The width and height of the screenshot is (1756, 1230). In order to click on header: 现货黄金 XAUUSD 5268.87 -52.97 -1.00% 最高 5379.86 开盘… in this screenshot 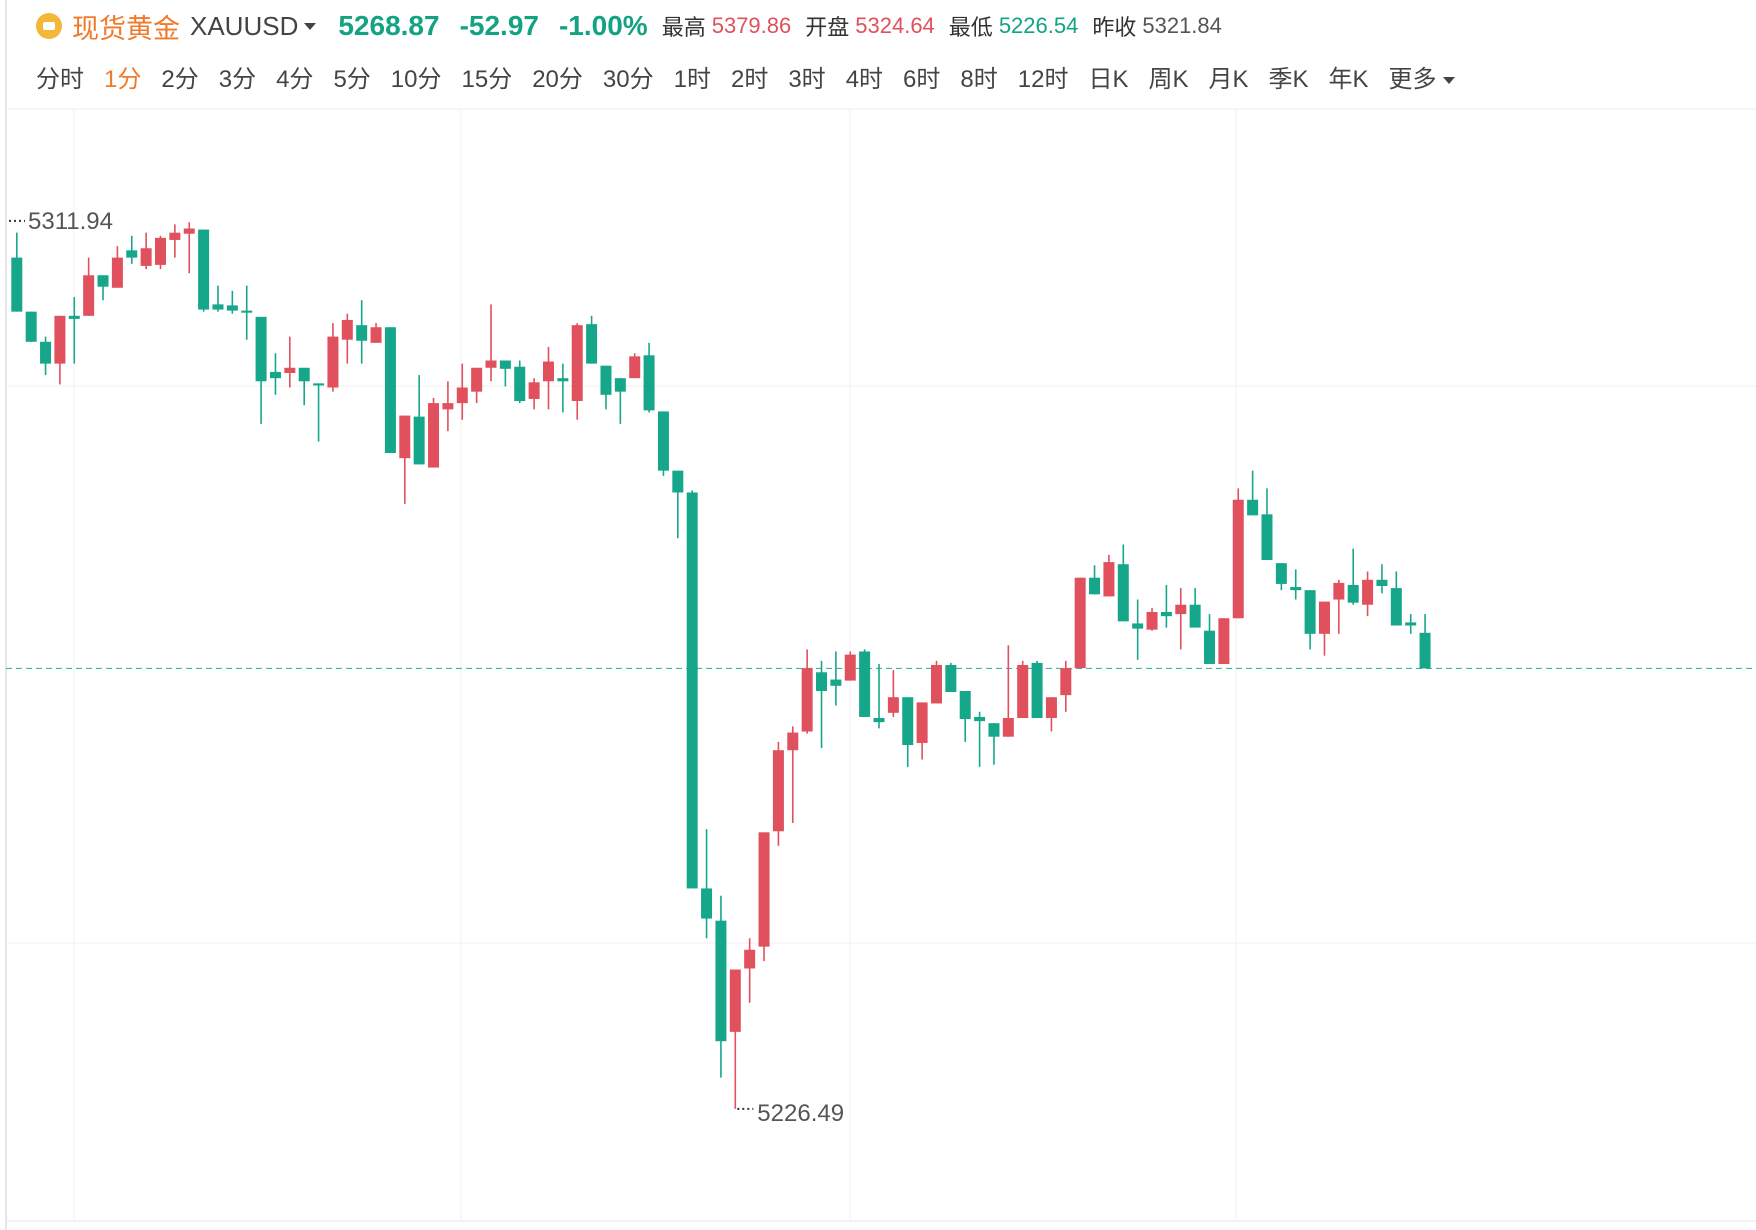, I will do `click(629, 26)`.